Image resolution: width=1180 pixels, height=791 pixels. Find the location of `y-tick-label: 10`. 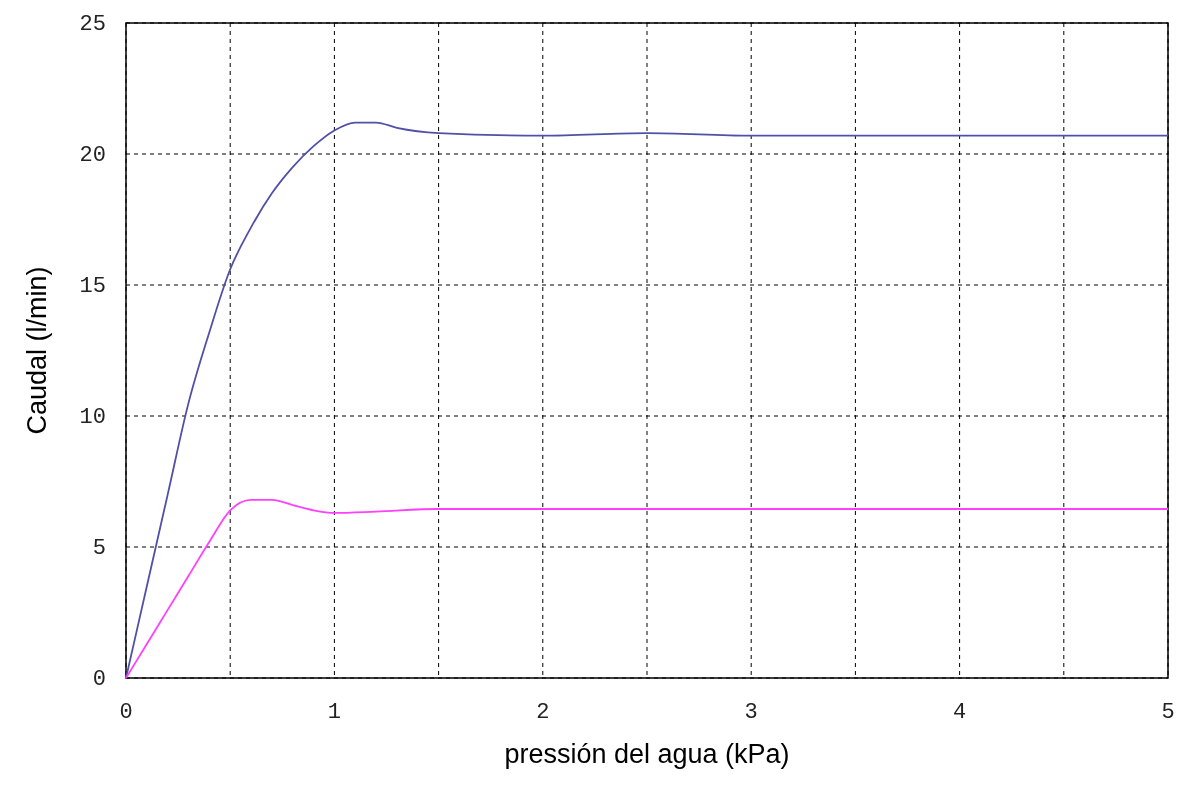

y-tick-label: 10 is located at coordinates (92, 417).